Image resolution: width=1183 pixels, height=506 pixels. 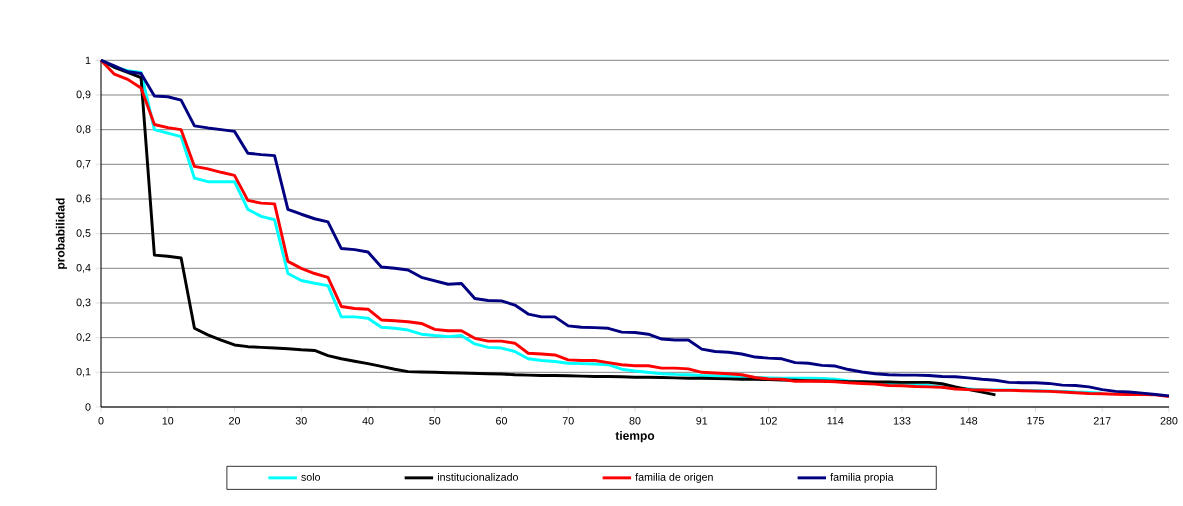 I want to click on x-tick-label: 50, so click(x=435, y=421).